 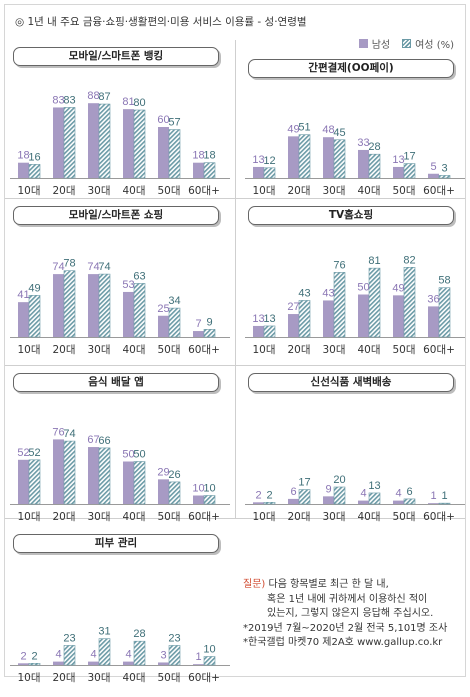 What do you see at coordinates (198, 324) in the screenshot?
I see `value-label-male: 7` at bounding box center [198, 324].